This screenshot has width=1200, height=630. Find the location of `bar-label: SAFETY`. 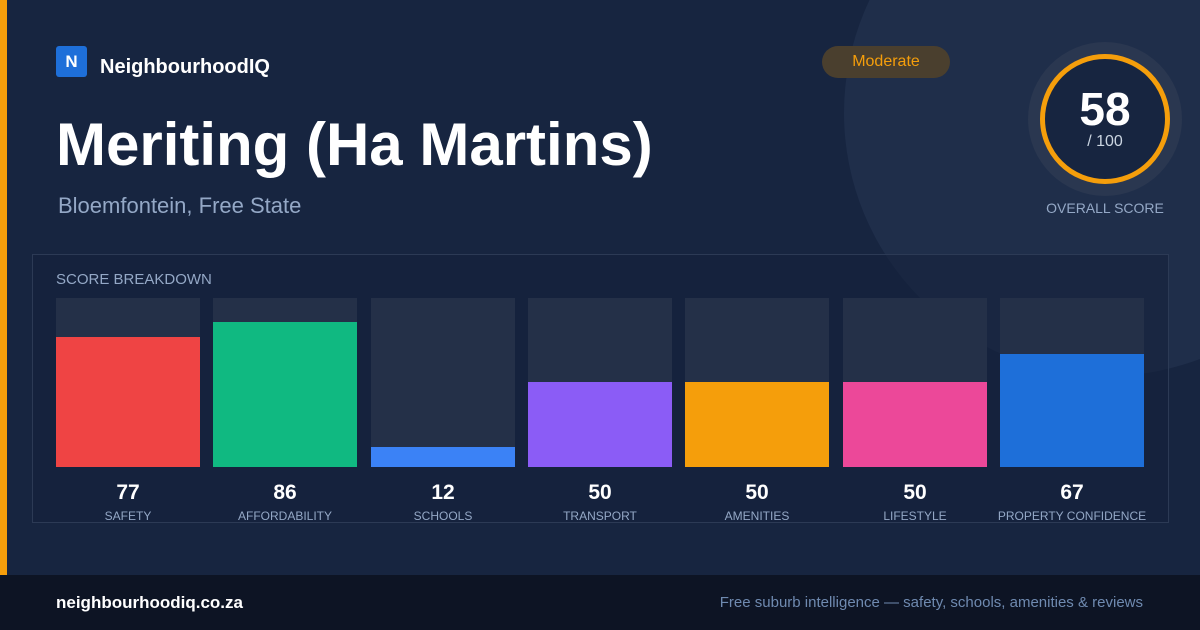

bar-label: SAFETY is located at coordinates (128, 516).